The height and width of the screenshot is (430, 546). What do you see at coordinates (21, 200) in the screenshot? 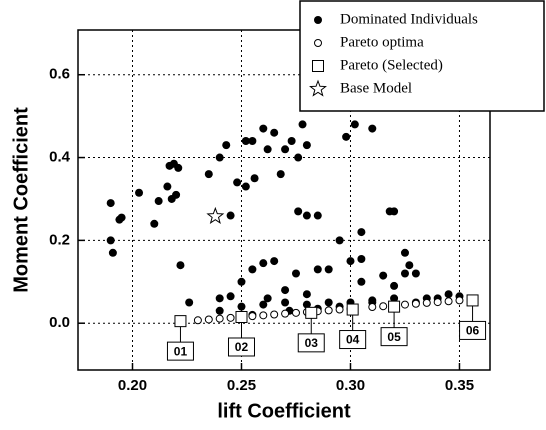
I see `y-axis-label: Moment Coefficient` at bounding box center [21, 200].